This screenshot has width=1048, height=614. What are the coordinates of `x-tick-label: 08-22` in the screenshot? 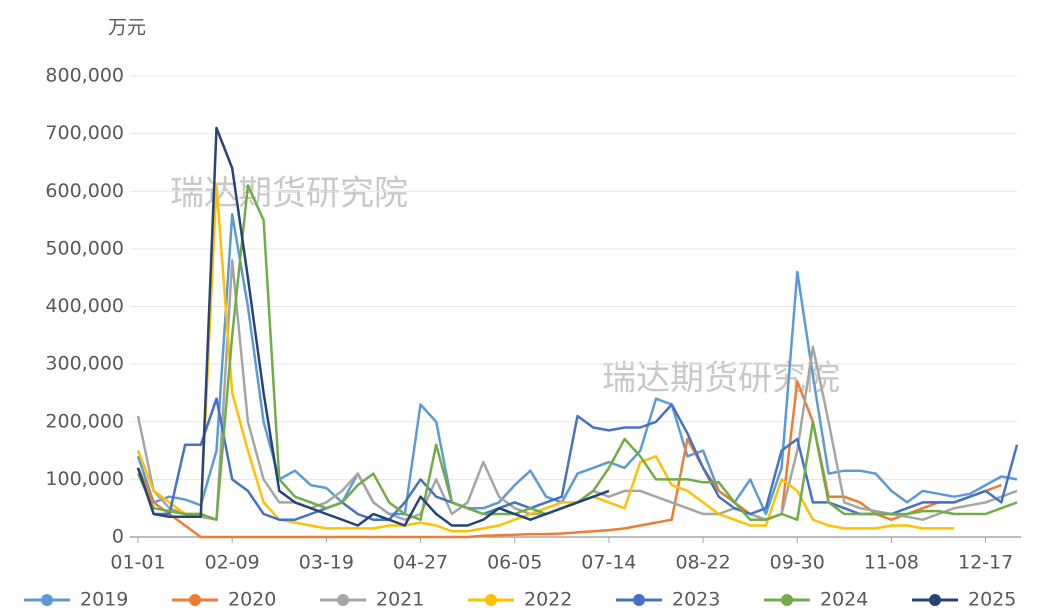 It's located at (702, 563).